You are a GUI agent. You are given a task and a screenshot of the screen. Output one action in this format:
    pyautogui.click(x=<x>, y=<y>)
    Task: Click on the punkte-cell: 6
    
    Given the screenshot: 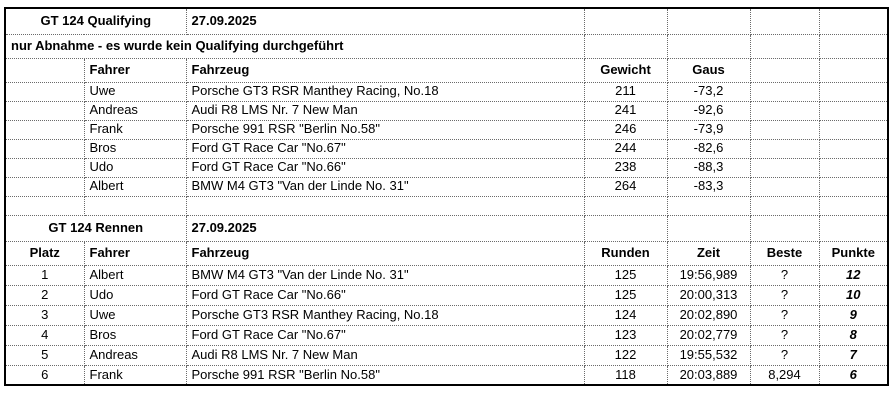 What is the action you would take?
    pyautogui.click(x=853, y=375)
    